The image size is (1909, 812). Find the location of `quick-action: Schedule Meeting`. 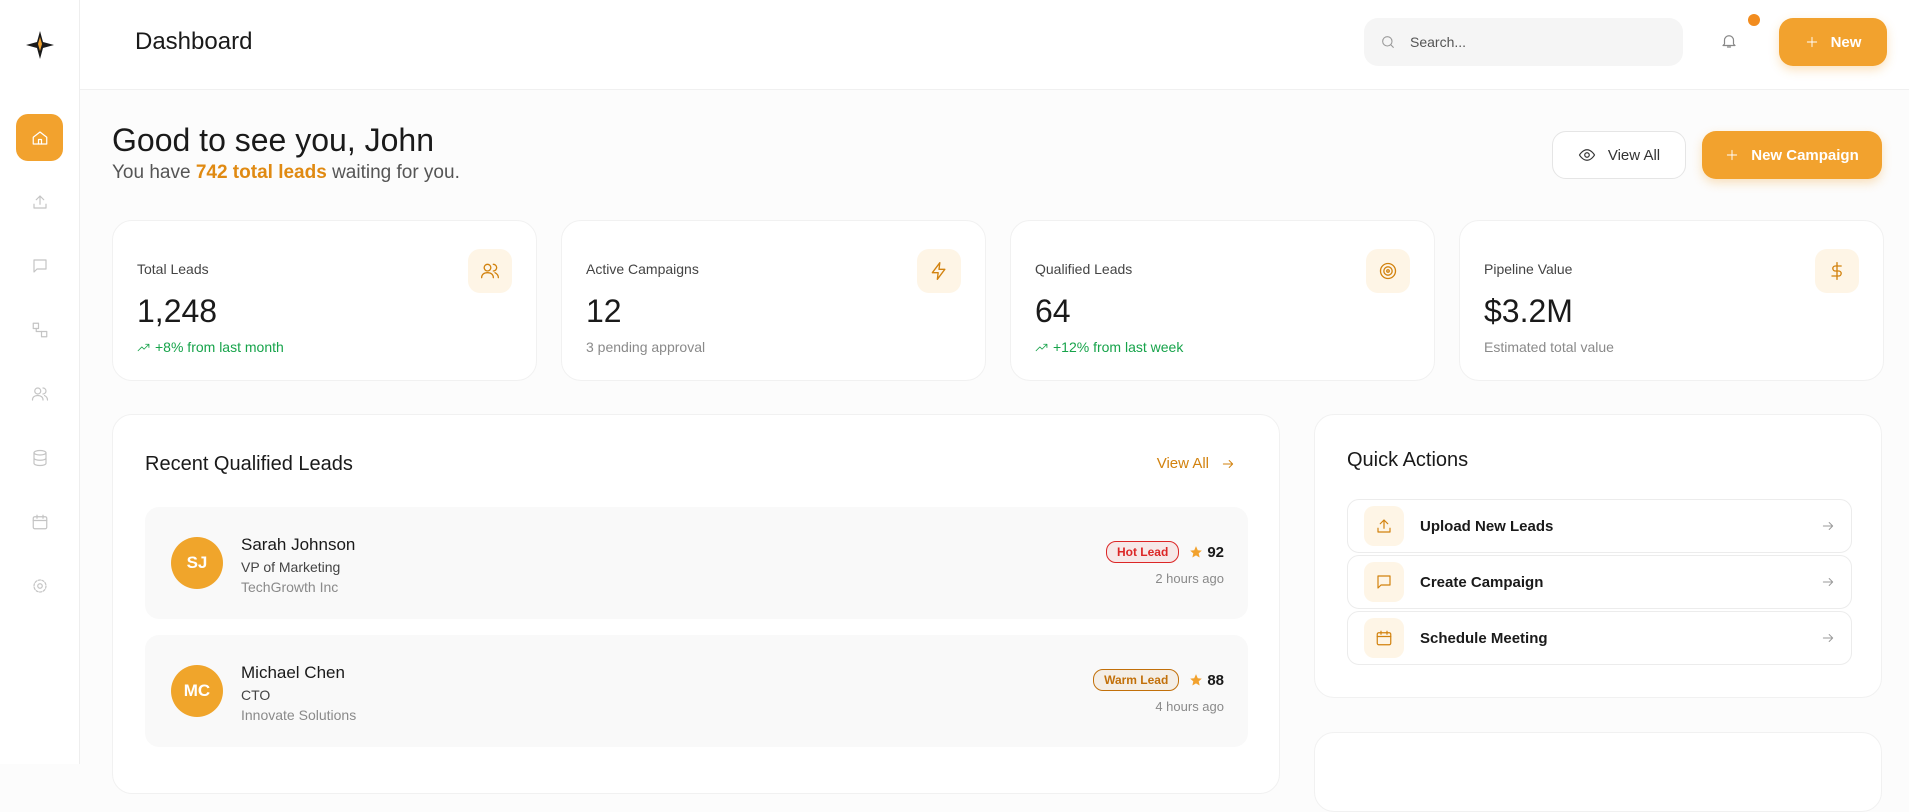

quick-action: Schedule Meeting is located at coordinates (1599, 638).